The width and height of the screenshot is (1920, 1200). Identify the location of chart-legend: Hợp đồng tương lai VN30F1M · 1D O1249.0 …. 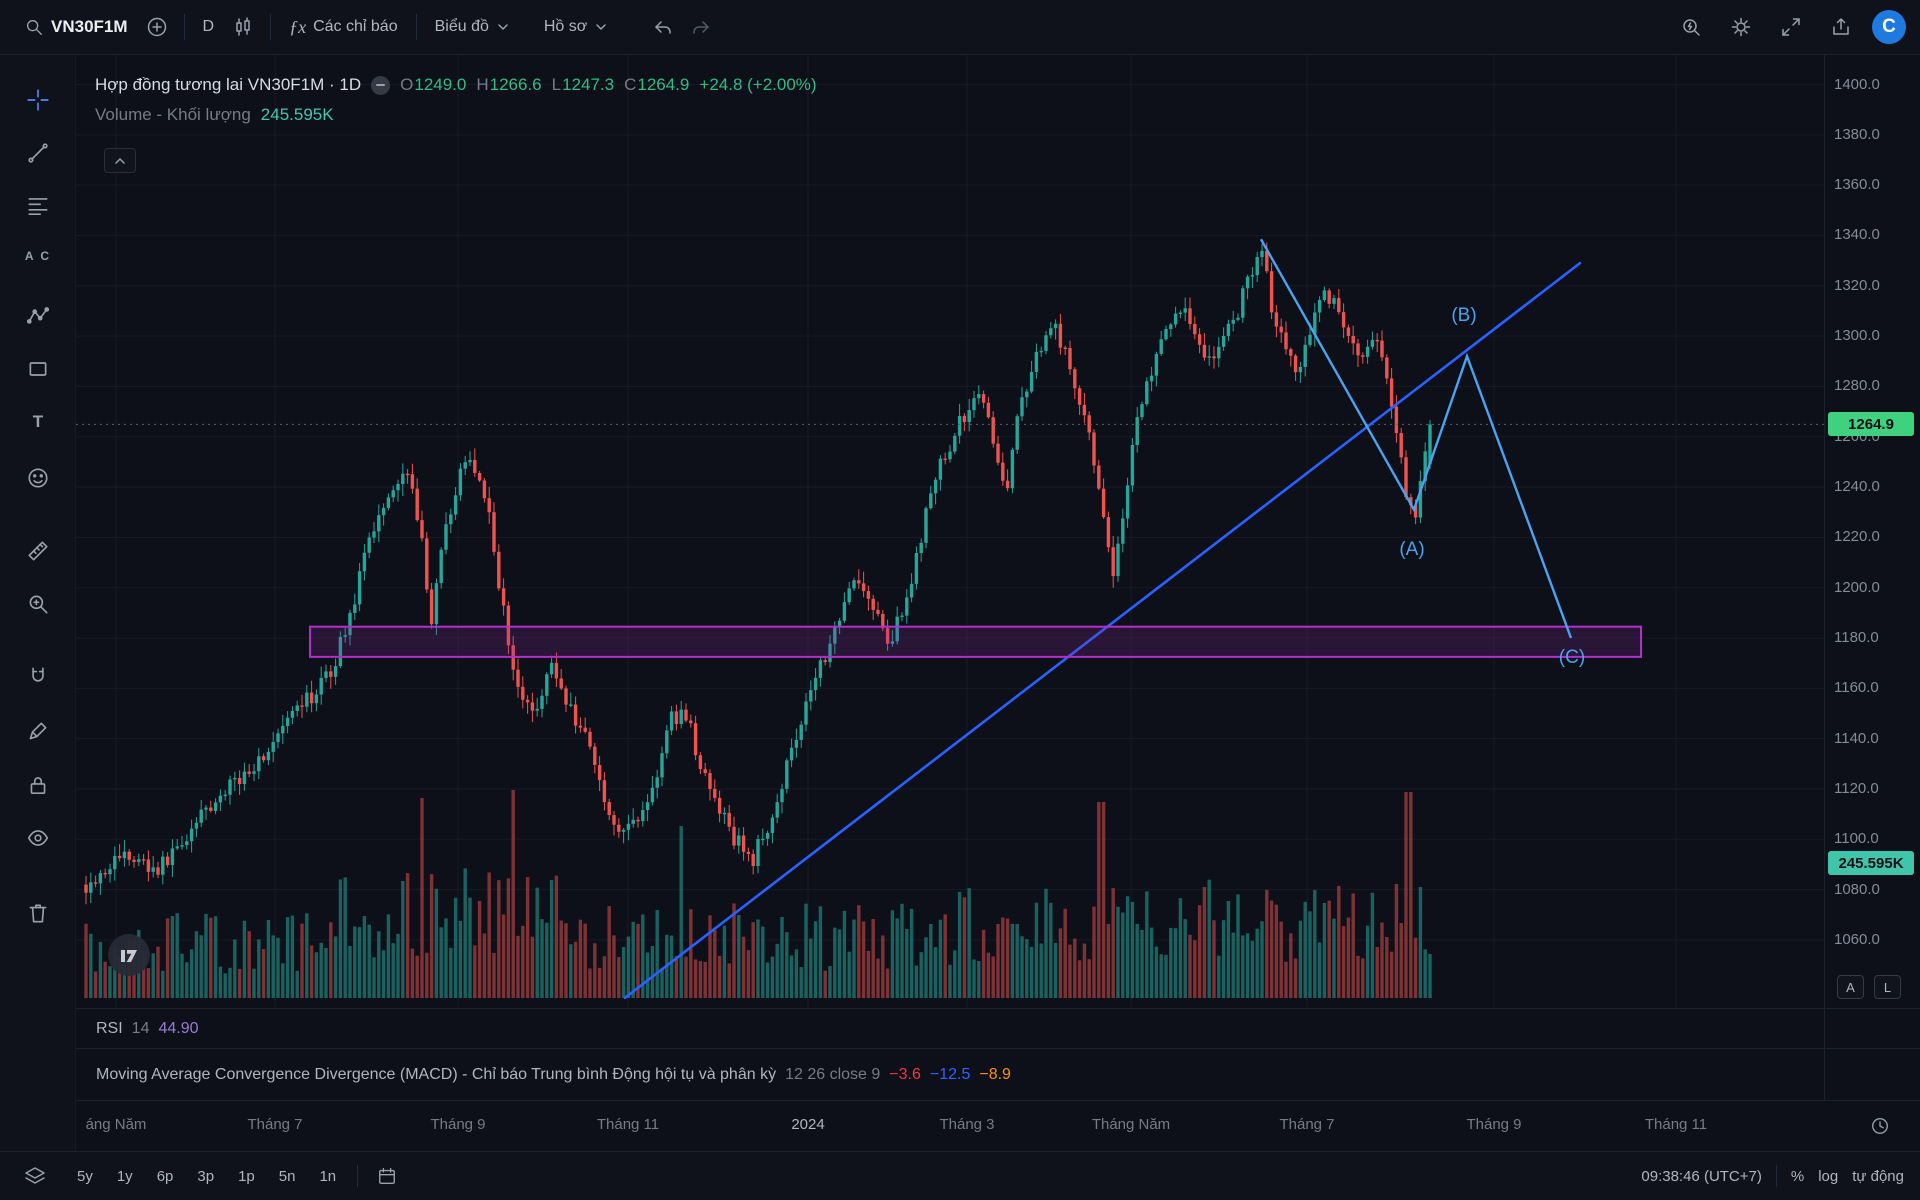
(456, 100).